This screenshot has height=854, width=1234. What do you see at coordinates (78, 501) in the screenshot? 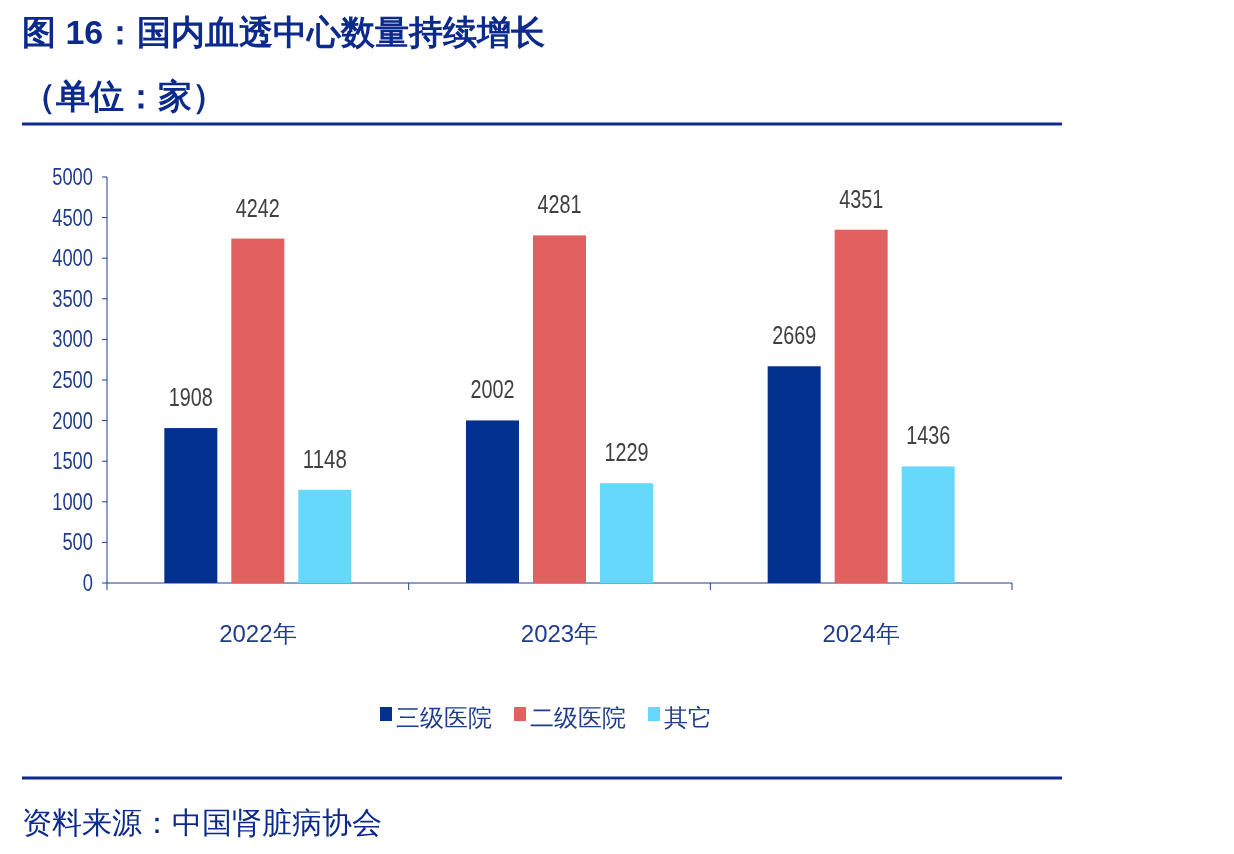
I see `y-tick-label: 1000` at bounding box center [78, 501].